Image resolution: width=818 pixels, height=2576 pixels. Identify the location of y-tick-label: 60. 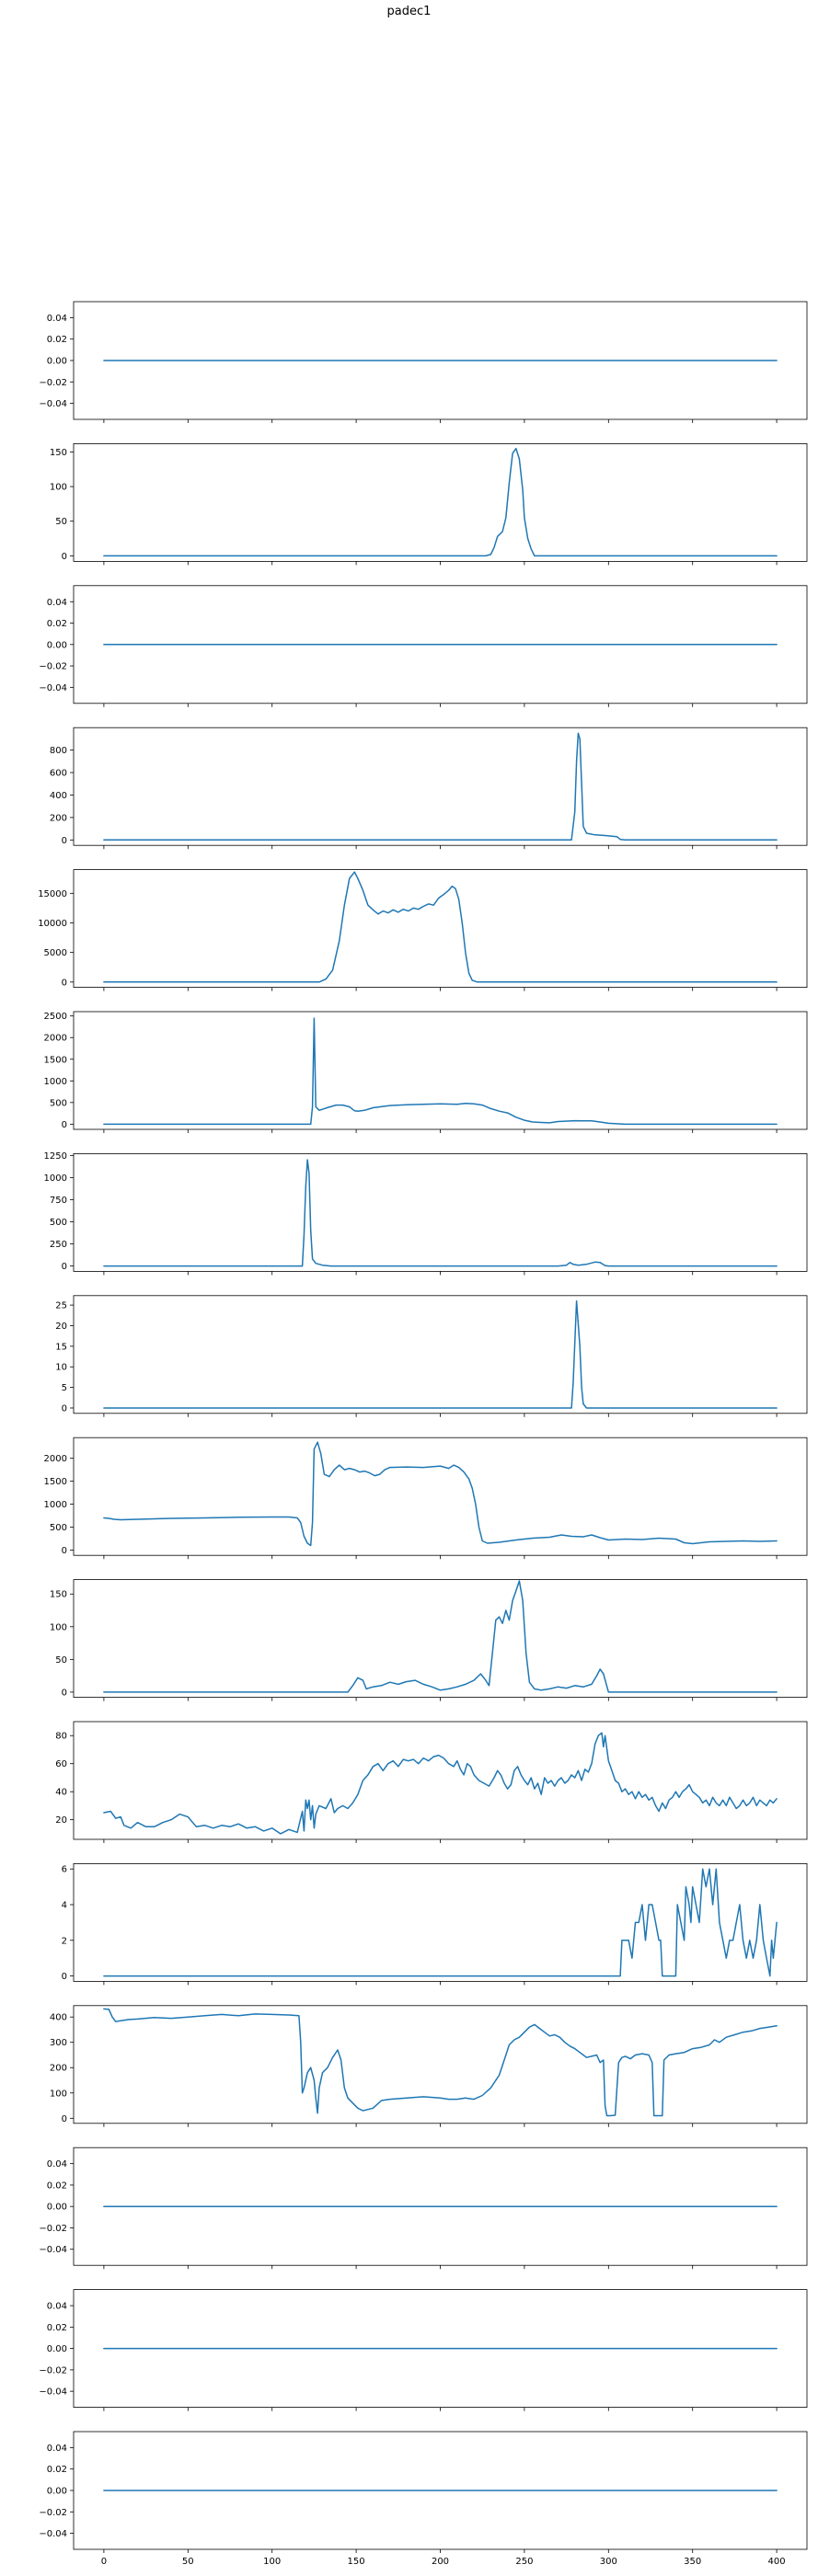
(61, 1764).